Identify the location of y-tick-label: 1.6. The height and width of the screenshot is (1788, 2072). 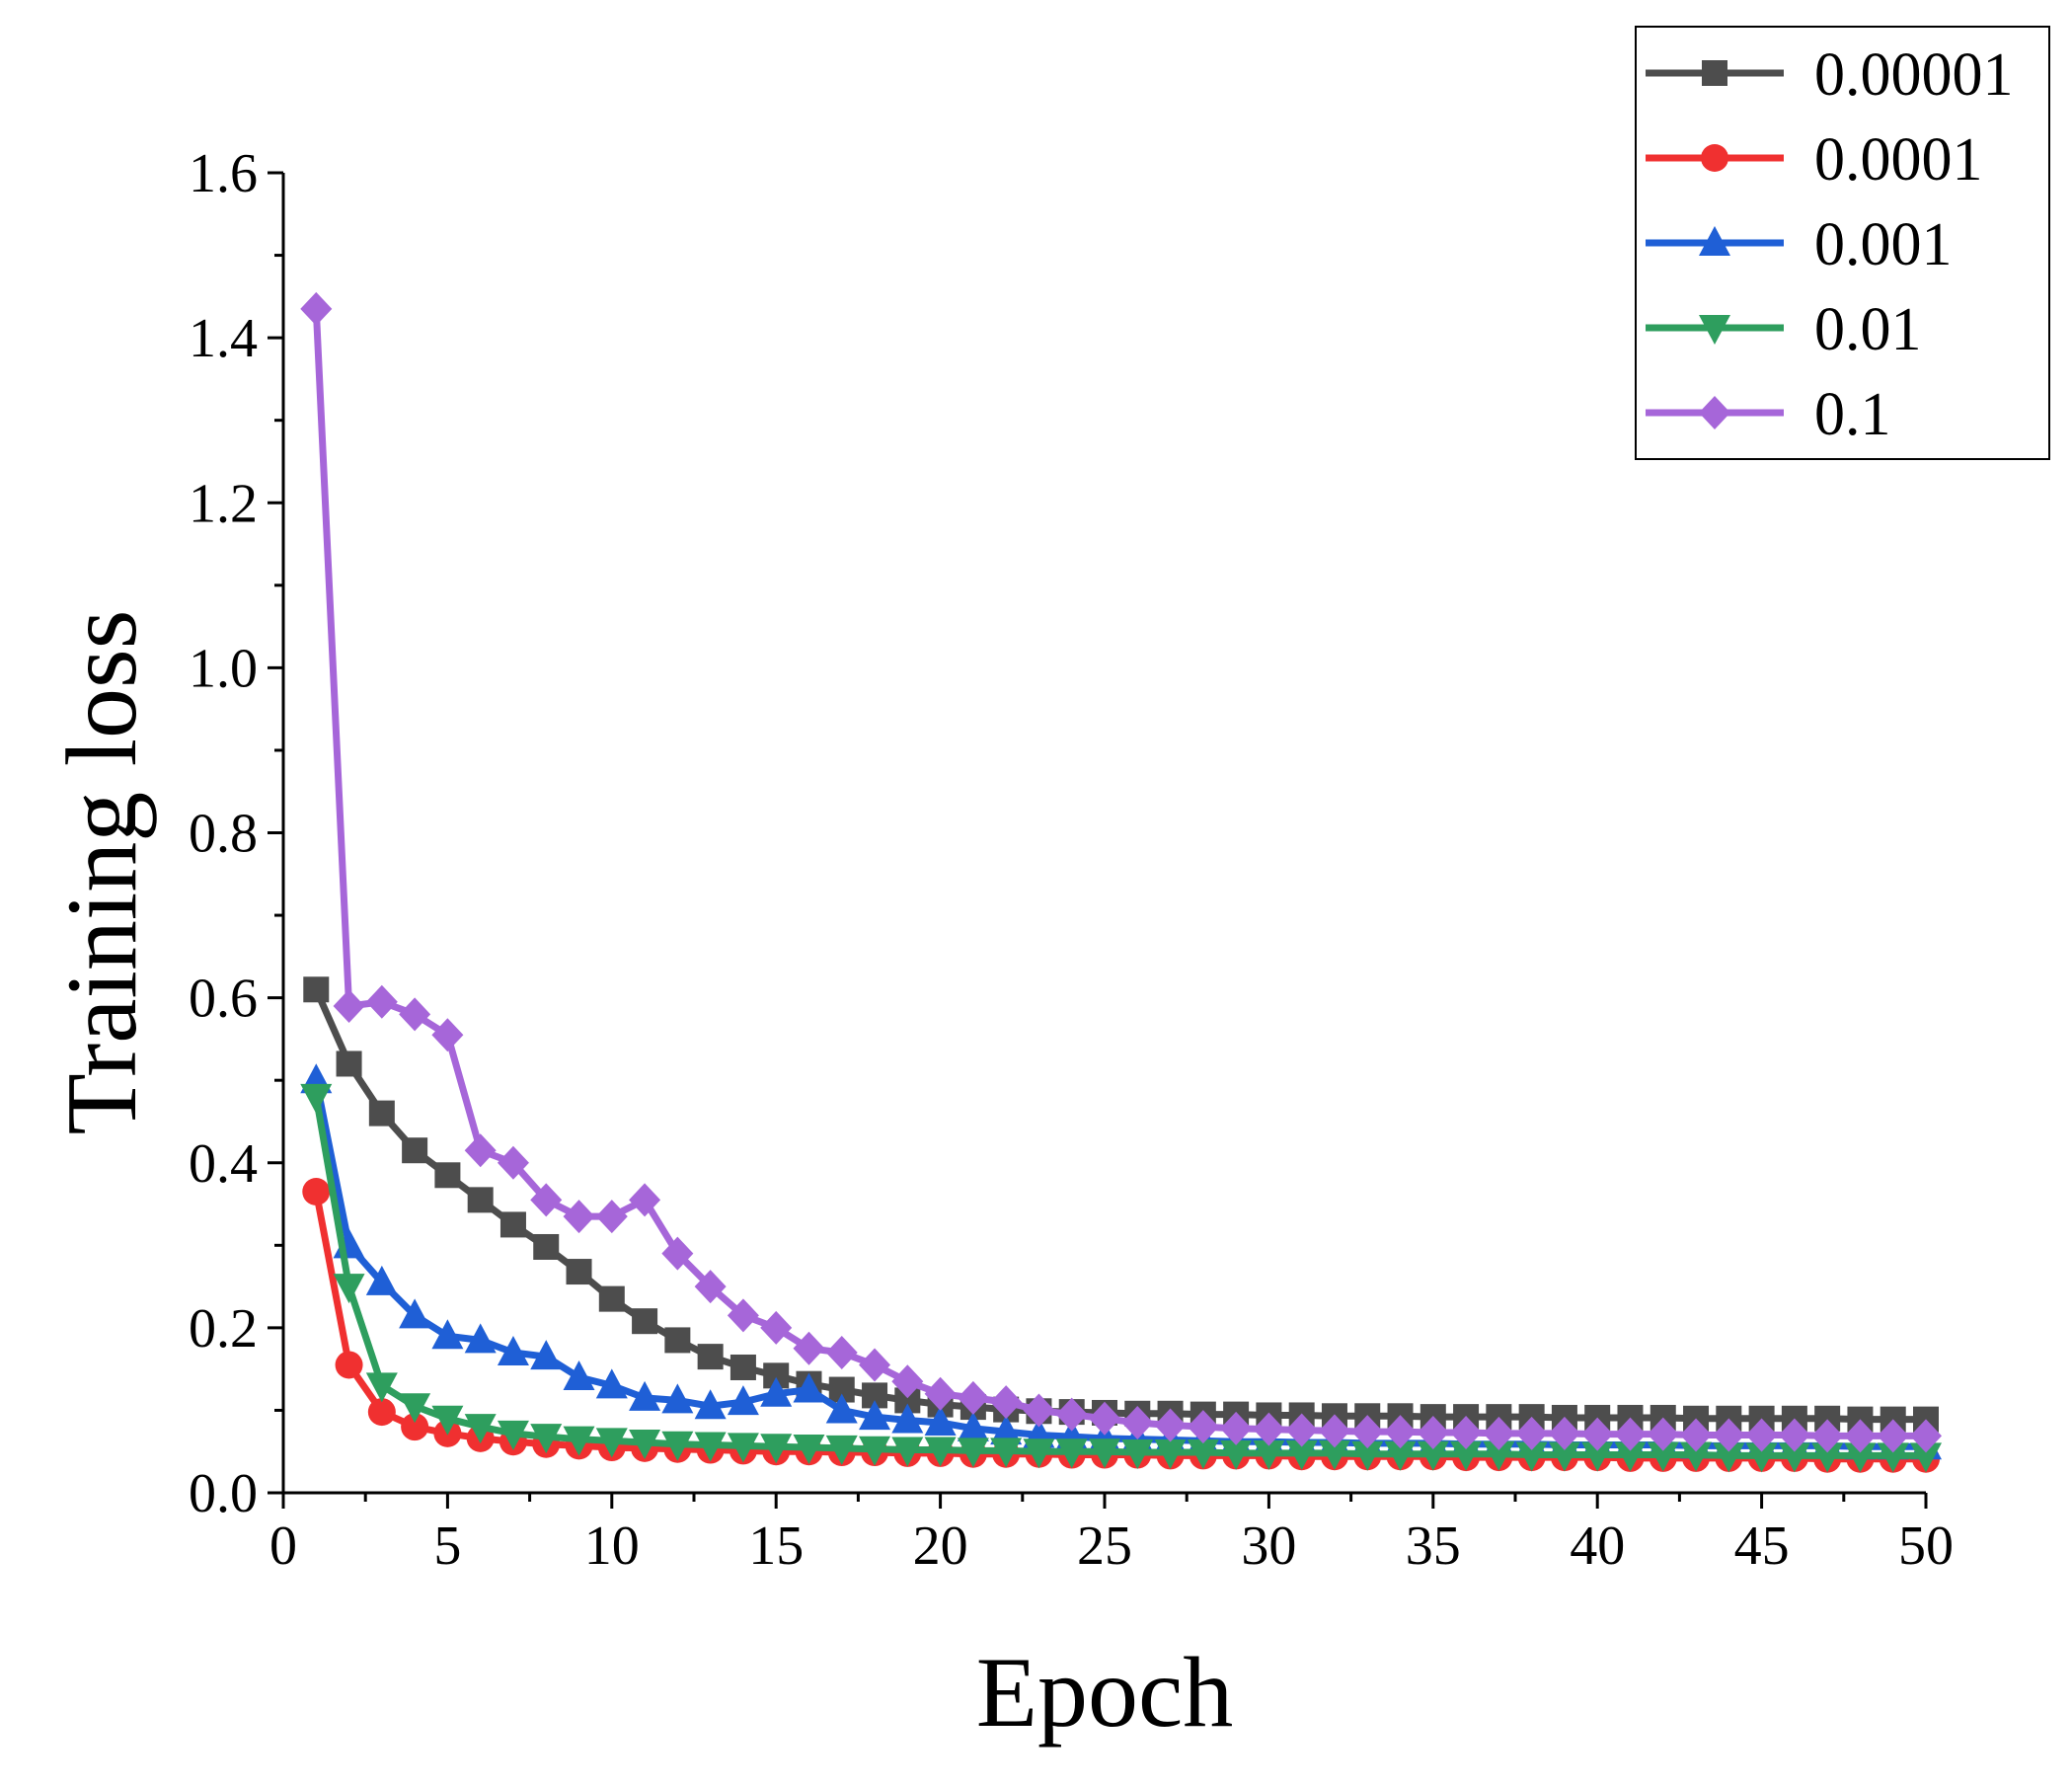
(223, 173).